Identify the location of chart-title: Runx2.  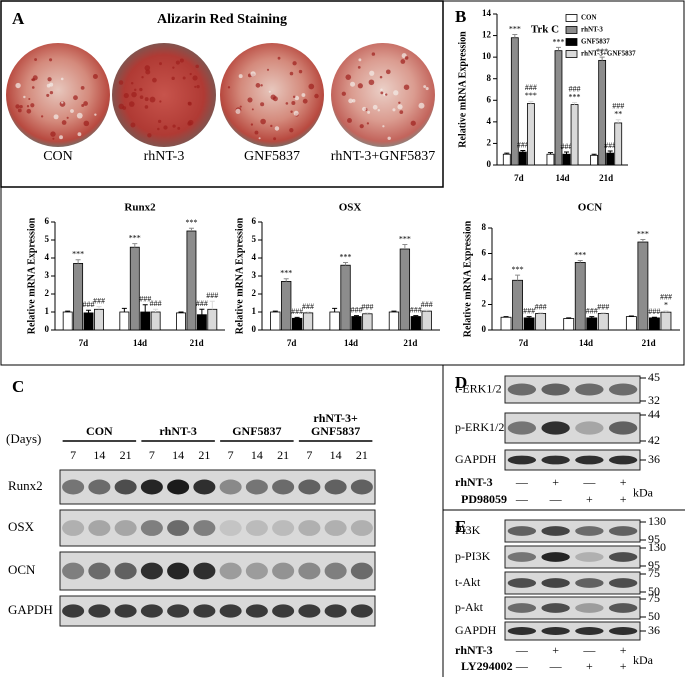
(140, 208).